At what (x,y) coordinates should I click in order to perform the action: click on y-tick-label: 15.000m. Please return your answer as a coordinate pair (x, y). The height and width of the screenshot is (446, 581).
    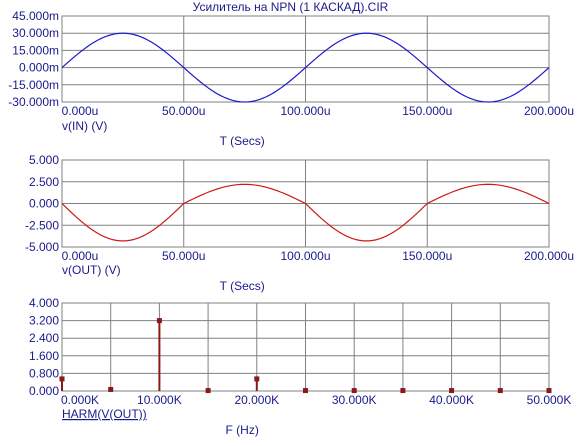
    Looking at the image, I should click on (35, 50).